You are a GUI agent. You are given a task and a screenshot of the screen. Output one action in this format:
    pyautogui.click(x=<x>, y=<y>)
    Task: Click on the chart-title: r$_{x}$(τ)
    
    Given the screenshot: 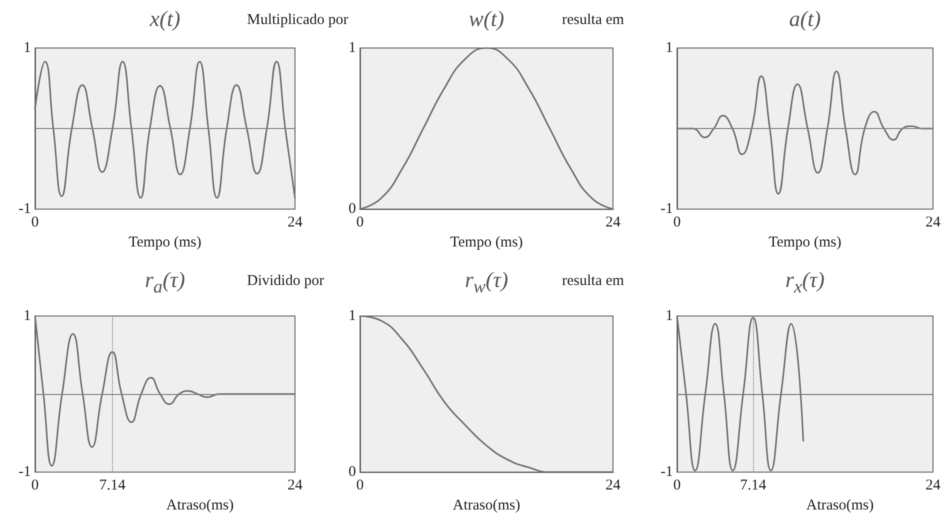 What is the action you would take?
    pyautogui.click(x=805, y=282)
    